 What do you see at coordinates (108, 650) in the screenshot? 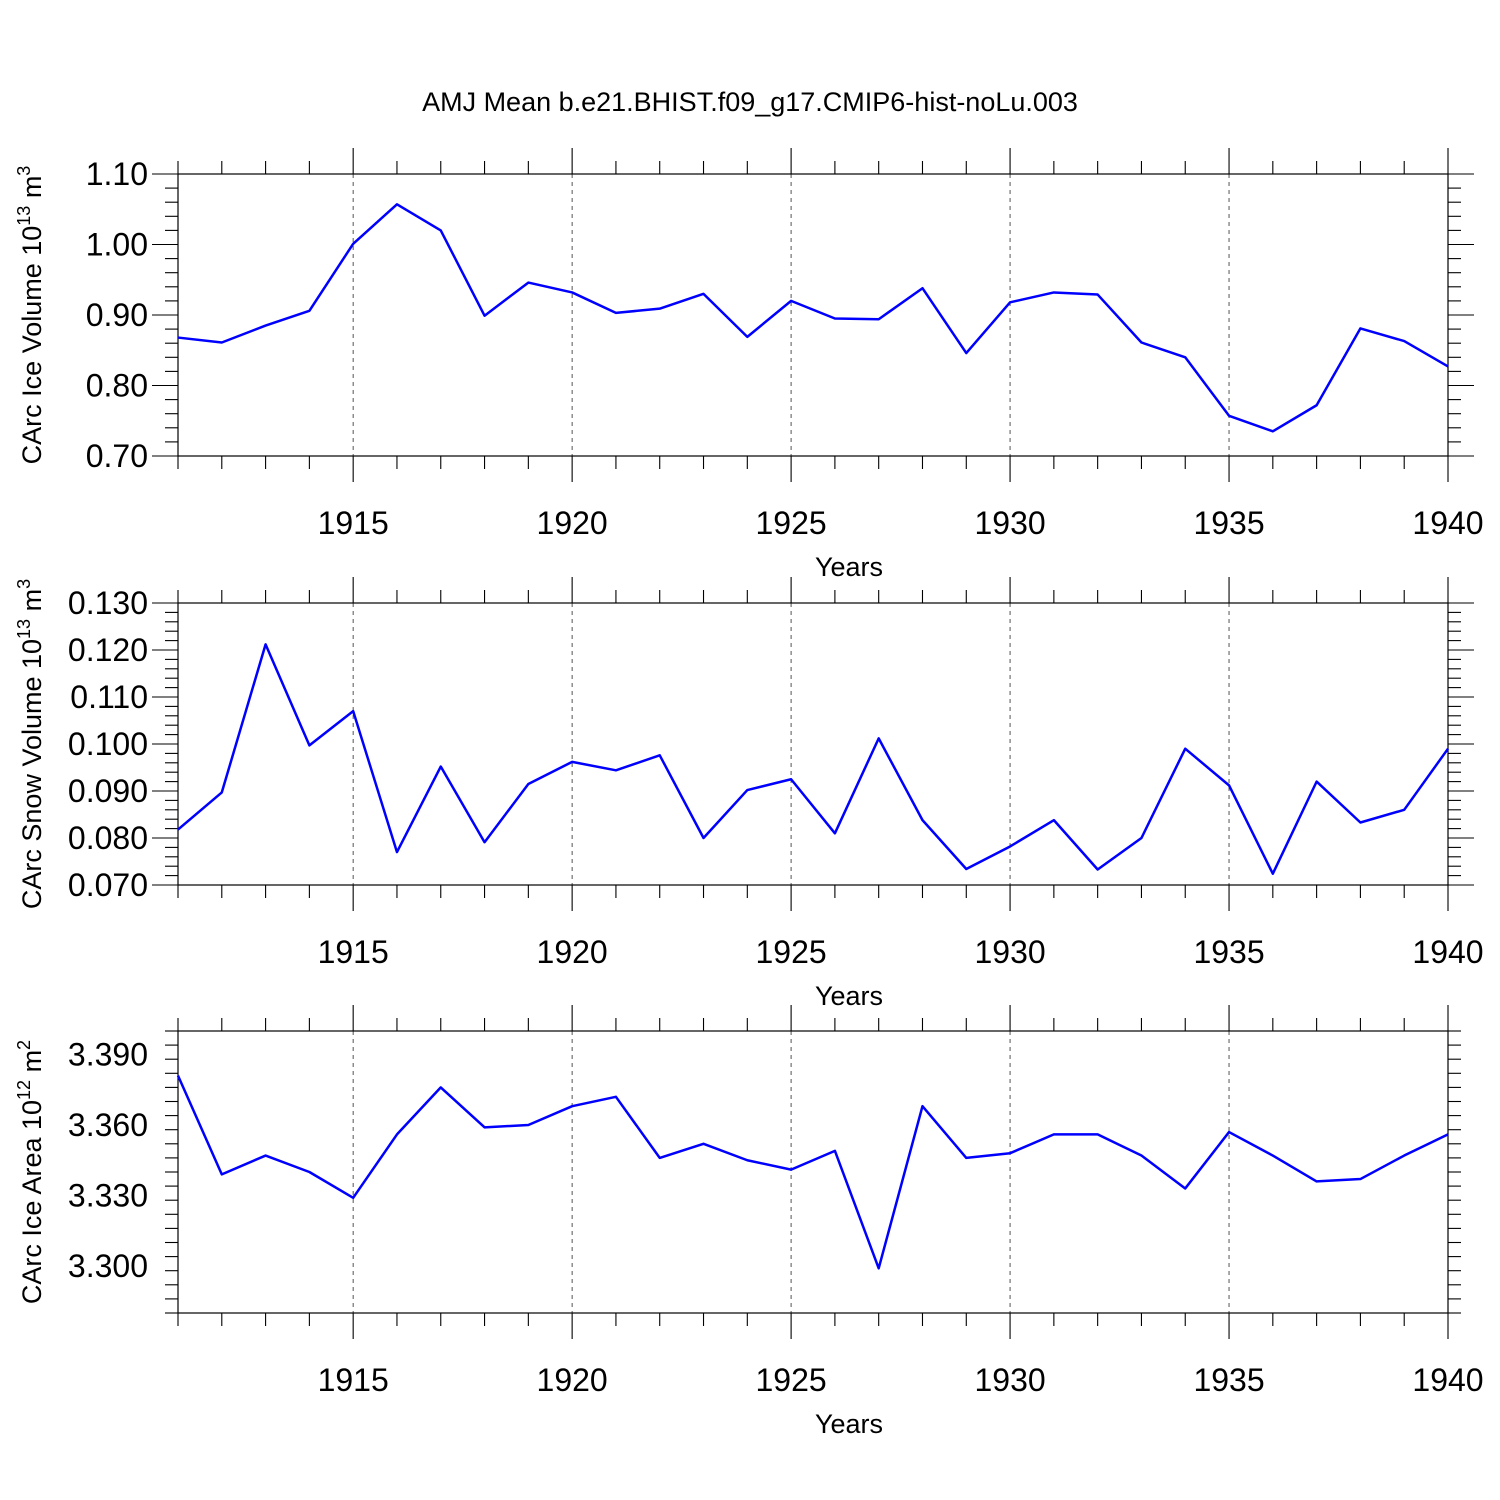
I see `y-tick-label: 0.120` at bounding box center [108, 650].